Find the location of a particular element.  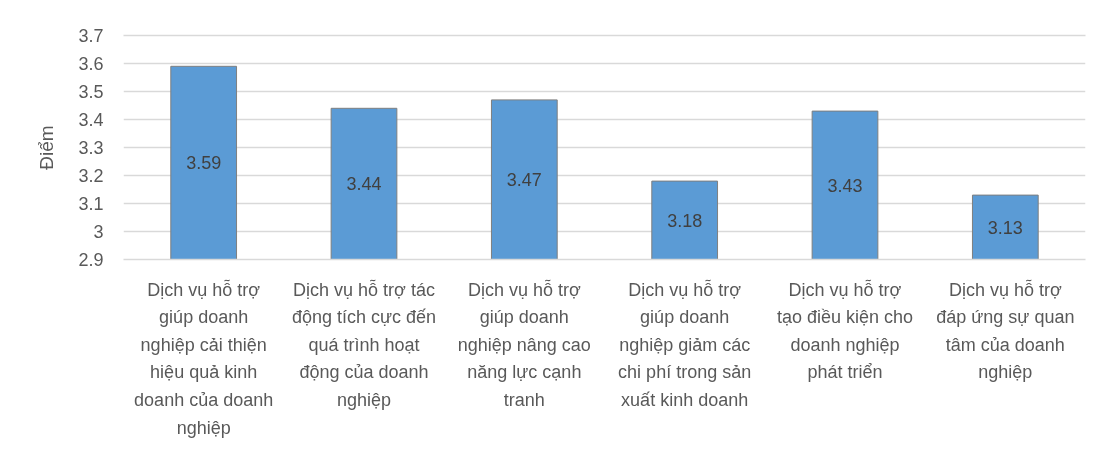

x-tick-label: Dịch vụ hỗ trợ giúp doanh nghiệp giảm các chi phí trong sản xuất kinh doanh is located at coordinates (685, 344).